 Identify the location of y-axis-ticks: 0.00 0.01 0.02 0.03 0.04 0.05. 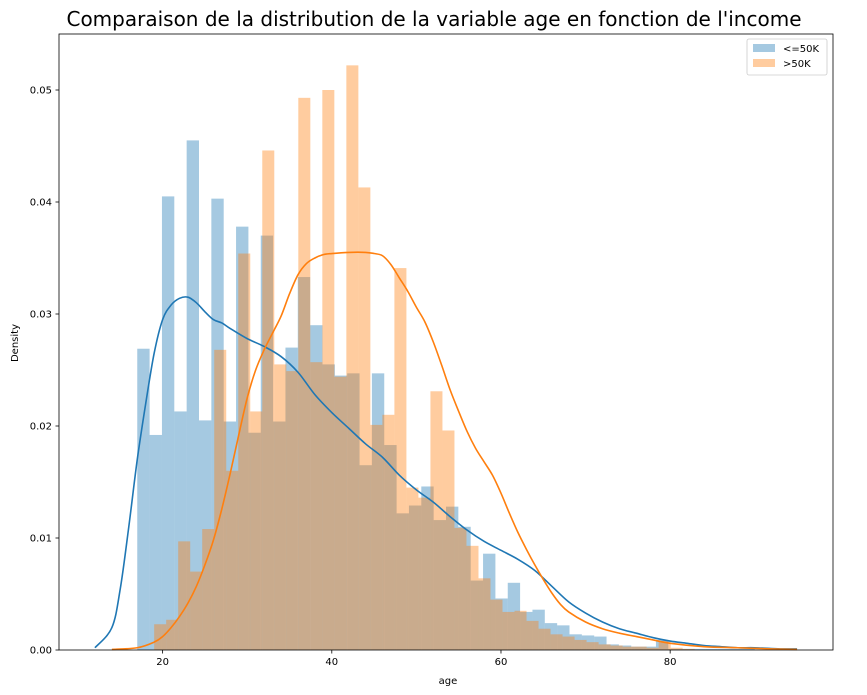
(44, 371).